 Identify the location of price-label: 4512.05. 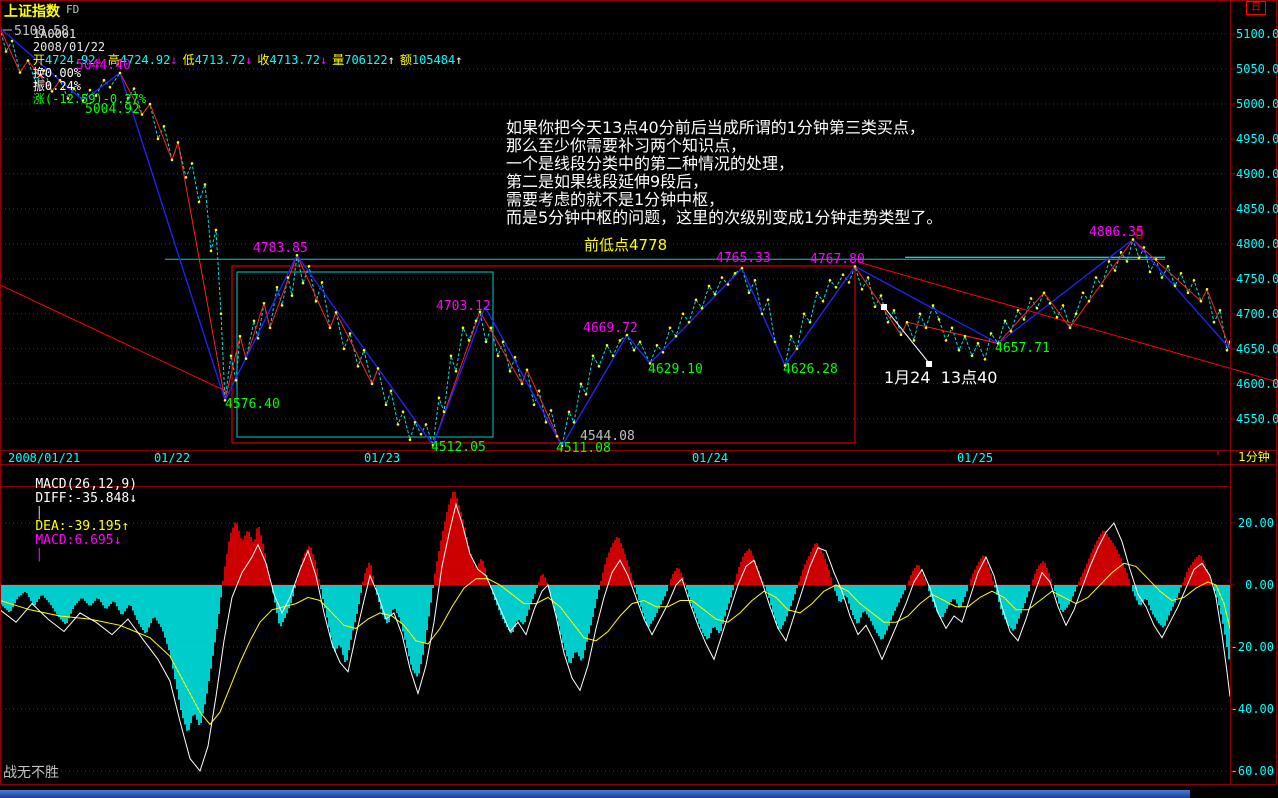
(458, 447).